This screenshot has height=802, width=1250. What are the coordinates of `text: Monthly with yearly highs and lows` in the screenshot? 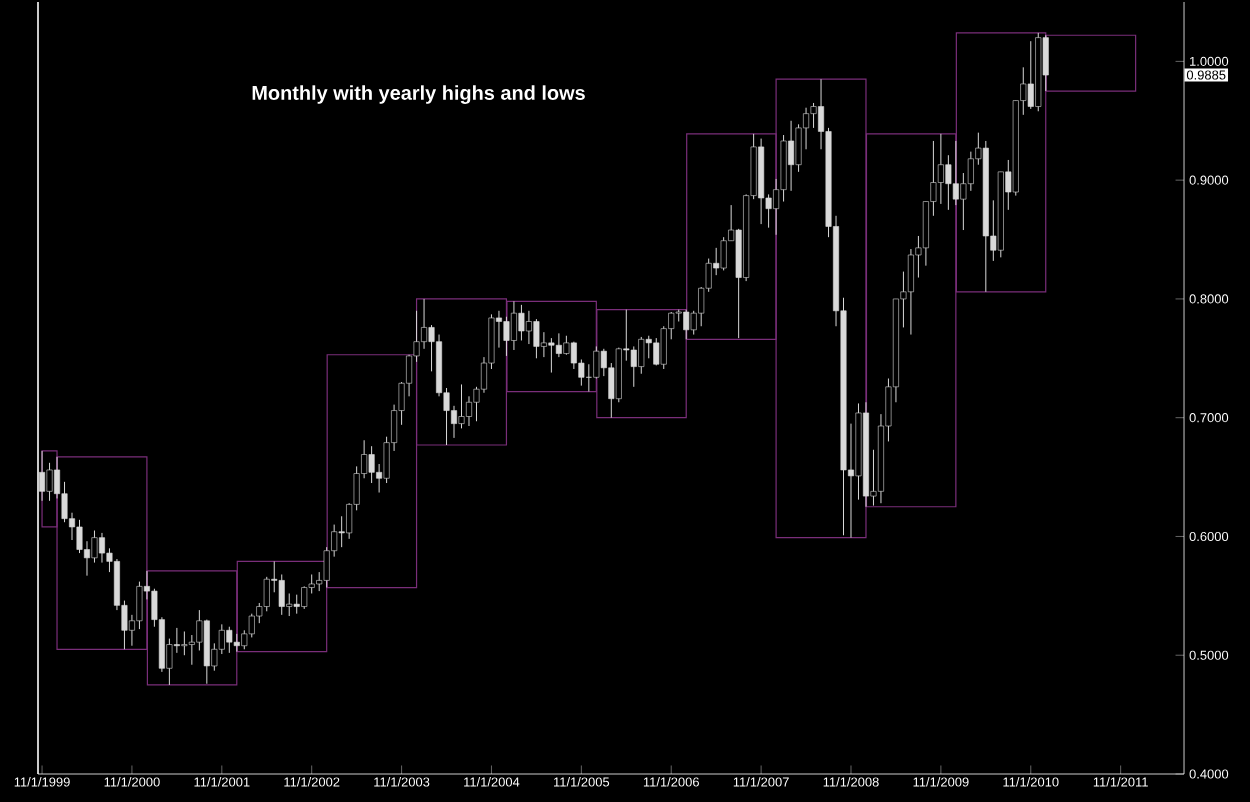 It's located at (418, 94).